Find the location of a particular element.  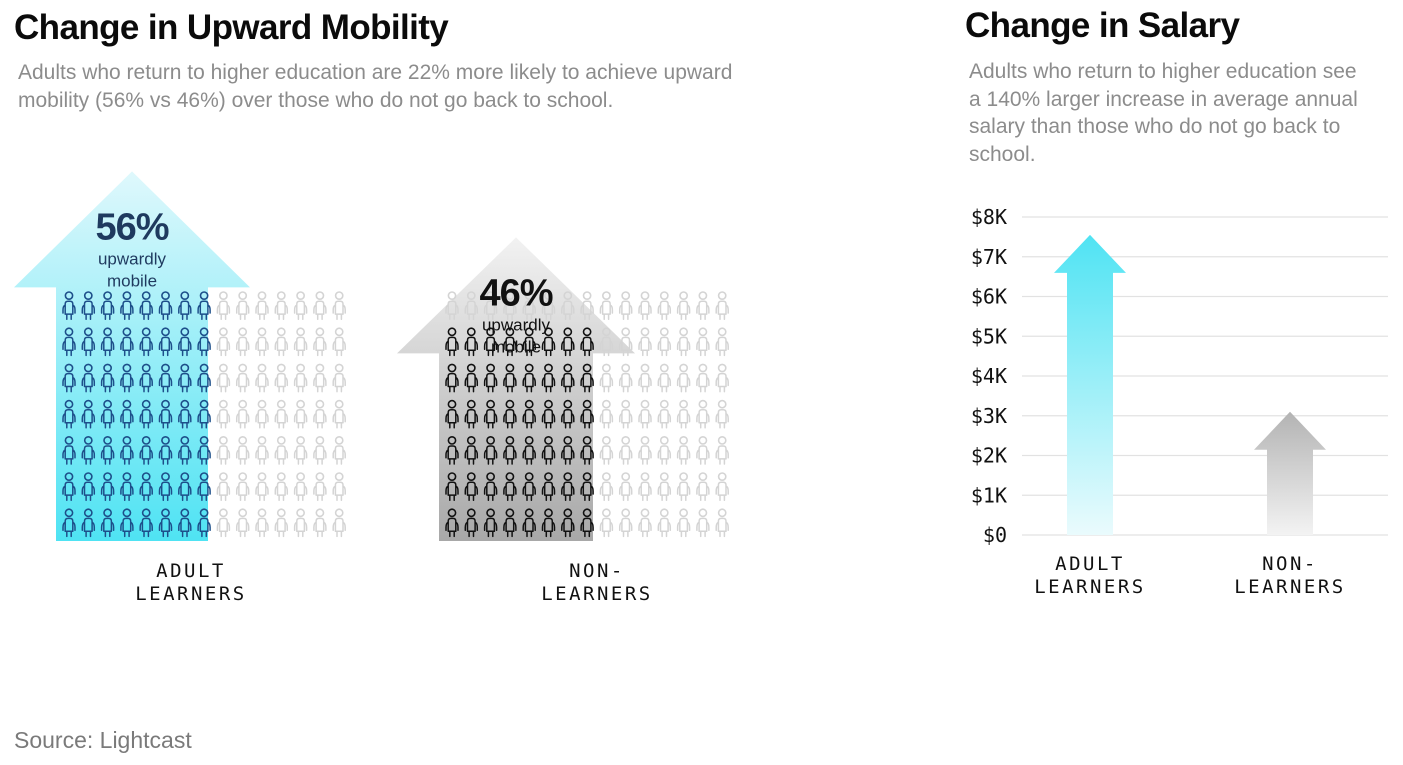

value-caption-adult-learners: upwardly is located at coordinates (132, 258).